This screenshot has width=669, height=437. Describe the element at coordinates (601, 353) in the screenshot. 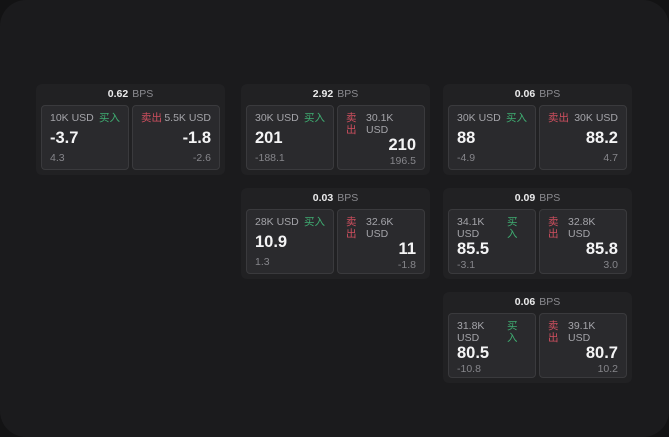

I see `sell-price: 80.7` at that location.